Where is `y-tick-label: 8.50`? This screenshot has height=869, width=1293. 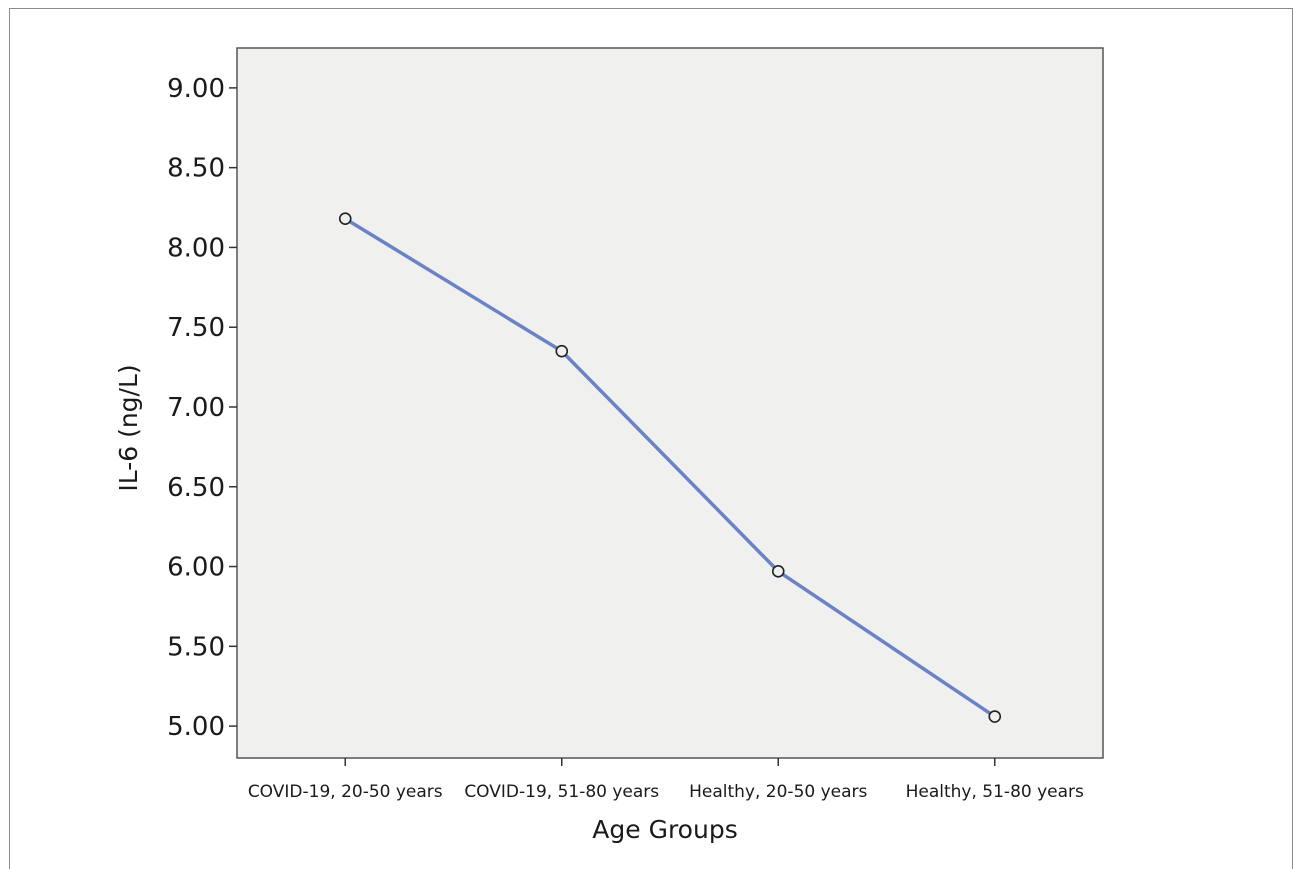 y-tick-label: 8.50 is located at coordinates (196, 169).